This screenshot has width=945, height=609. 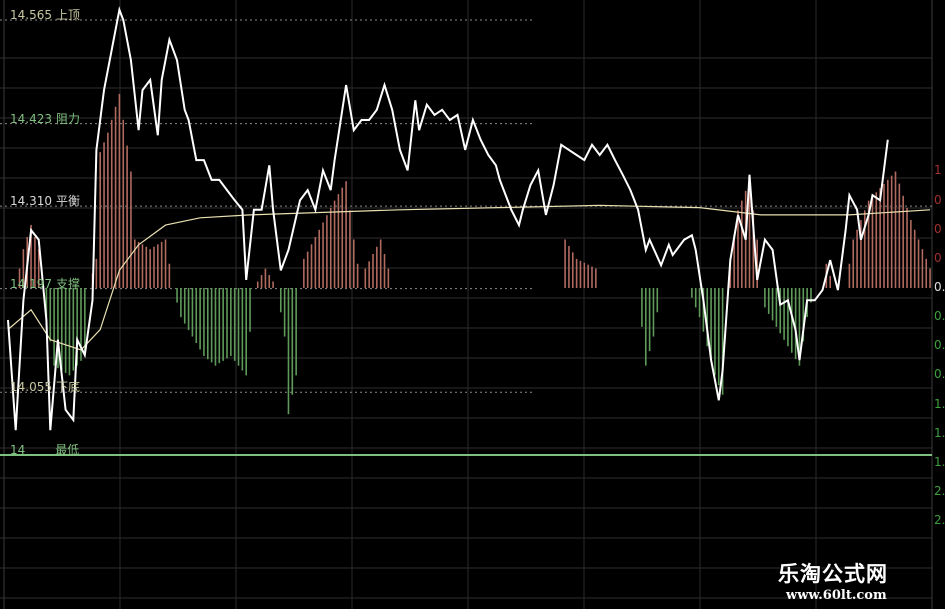 I want to click on level-value: 14.197, so click(x=31, y=283).